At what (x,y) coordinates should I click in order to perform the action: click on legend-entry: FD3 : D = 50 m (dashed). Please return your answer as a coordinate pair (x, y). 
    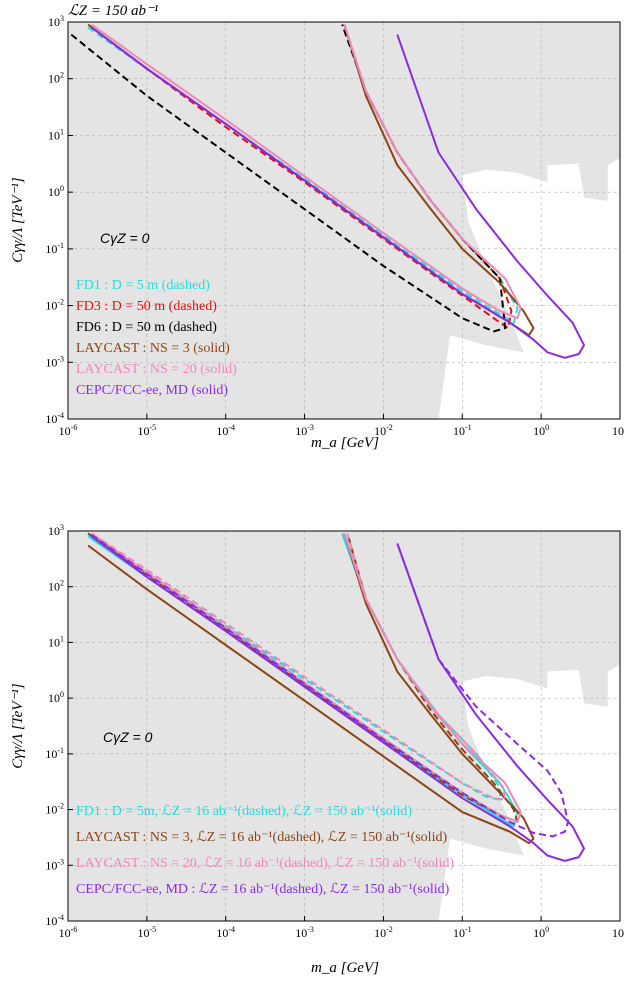
    Looking at the image, I should click on (146, 306).